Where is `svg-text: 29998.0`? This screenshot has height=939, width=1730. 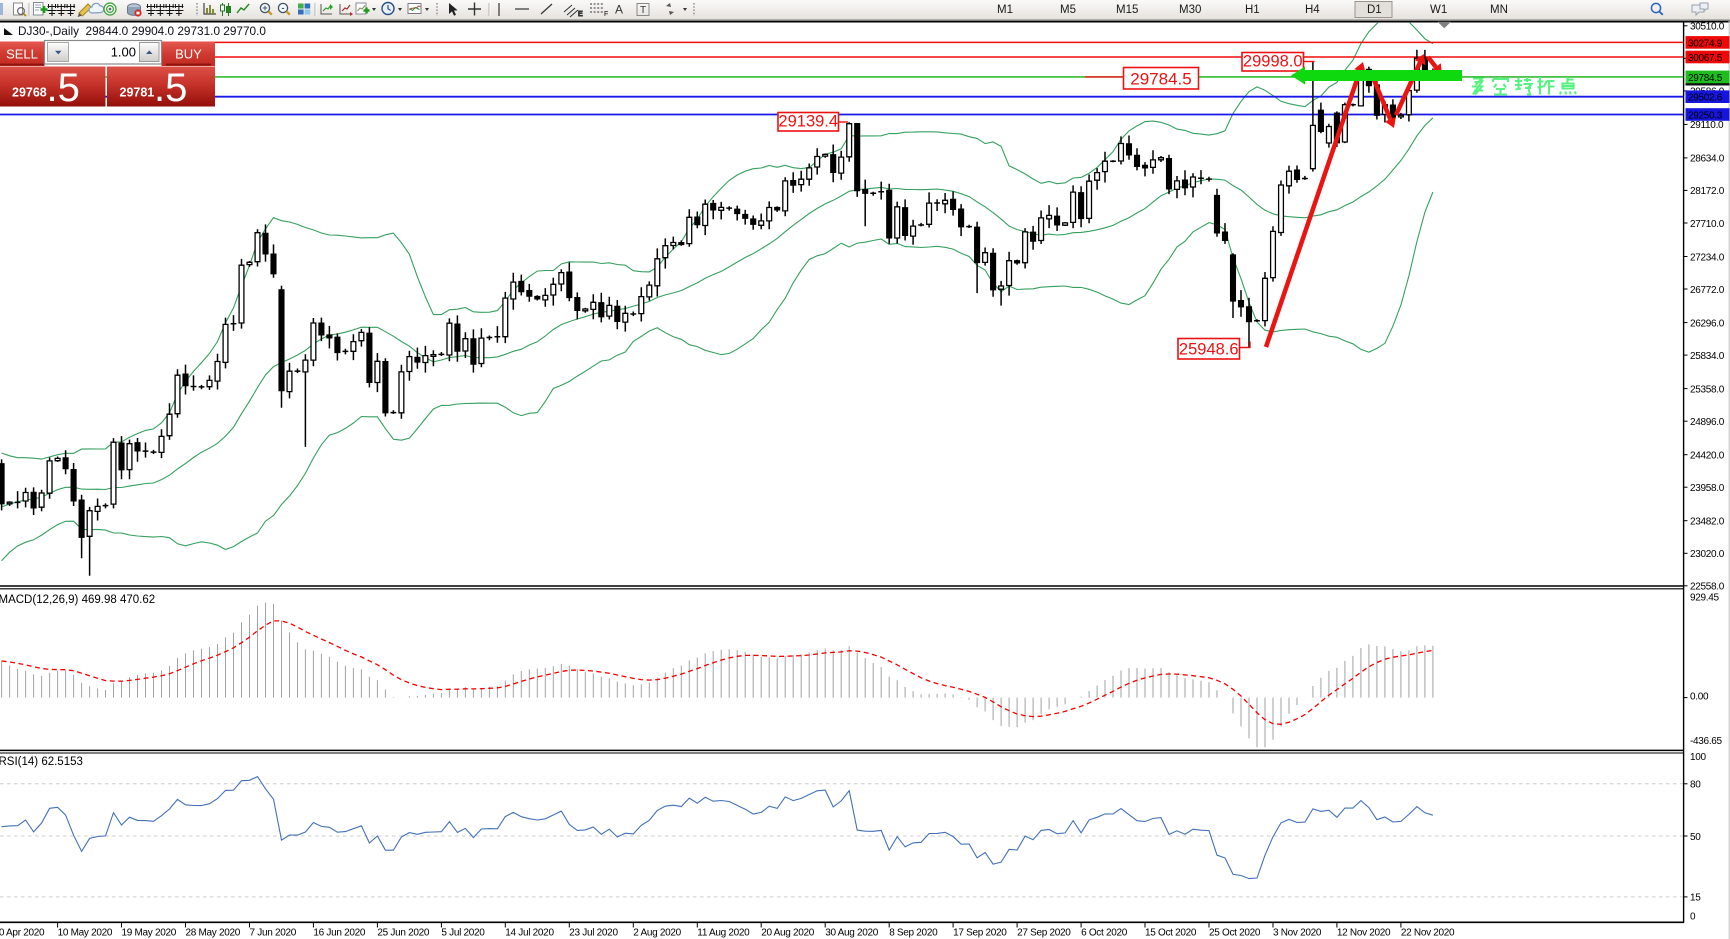 svg-text: 29998.0 is located at coordinates (1273, 62).